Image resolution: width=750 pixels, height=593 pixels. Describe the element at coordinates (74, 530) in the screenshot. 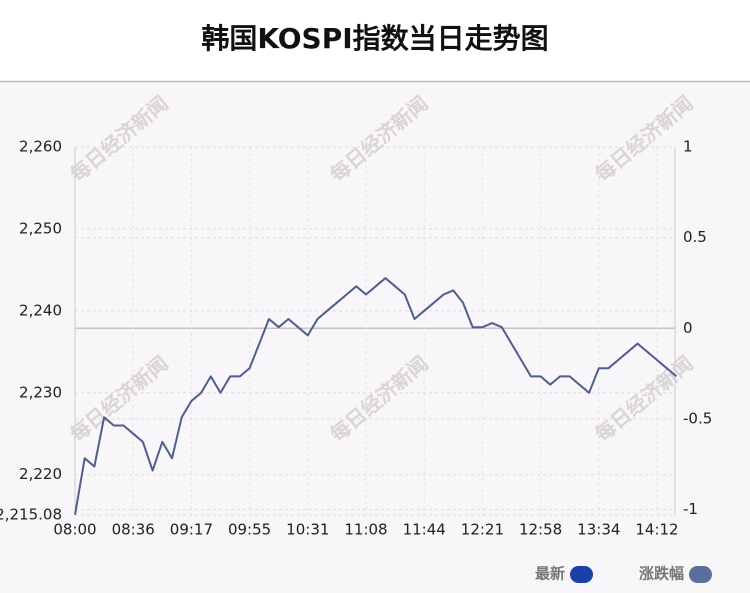

I see `x-tick-label: 08:00` at that location.